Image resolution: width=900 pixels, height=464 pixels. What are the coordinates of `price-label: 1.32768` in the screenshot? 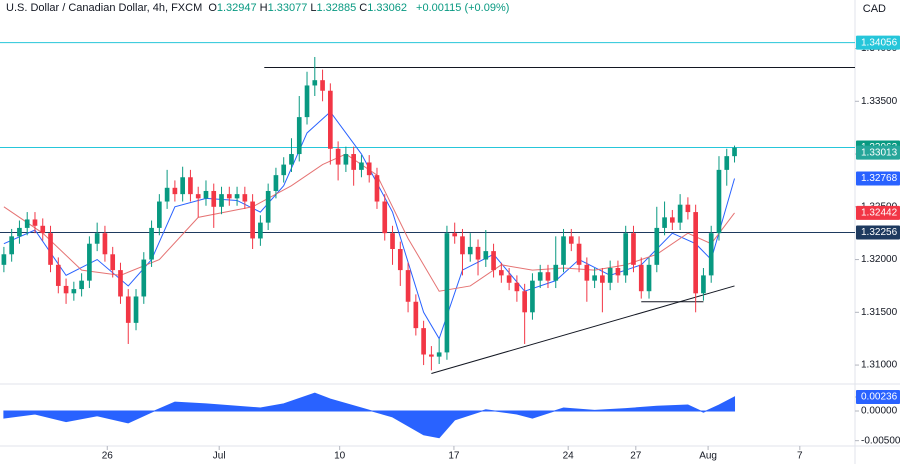 It's located at (879, 178).